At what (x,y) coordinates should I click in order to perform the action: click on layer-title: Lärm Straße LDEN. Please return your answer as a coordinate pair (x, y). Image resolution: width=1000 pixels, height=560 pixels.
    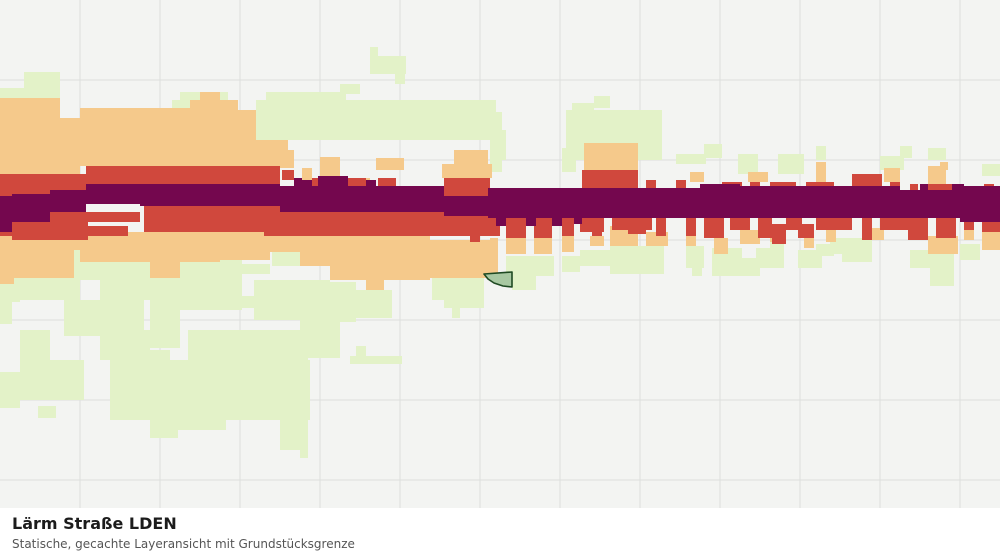
    Looking at the image, I should click on (94, 523).